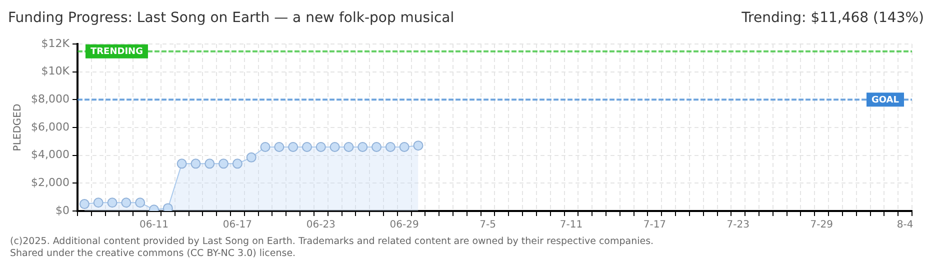 This screenshot has height=270, width=940. I want to click on text: Trending: $11,468 (143%), so click(833, 18).